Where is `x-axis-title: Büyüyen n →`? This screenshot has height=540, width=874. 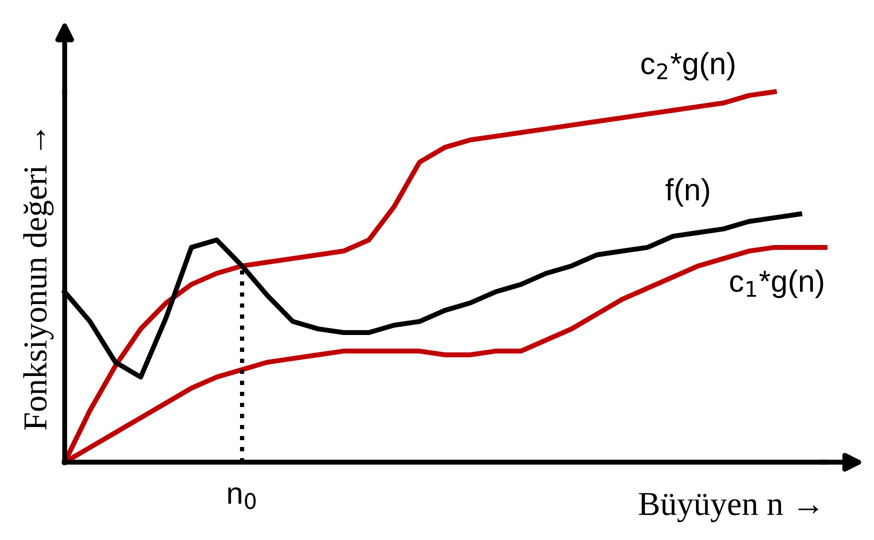
x-axis-title: Büyüyen n → is located at coordinates (728, 507).